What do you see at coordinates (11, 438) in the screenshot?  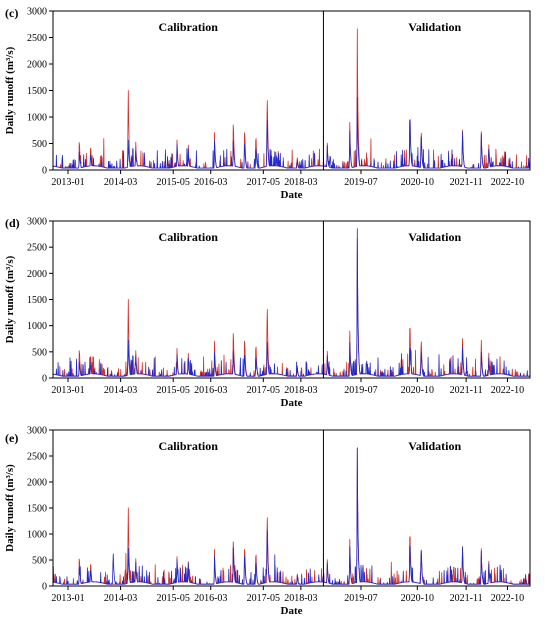 I see `panel-label: (e)` at bounding box center [11, 438].